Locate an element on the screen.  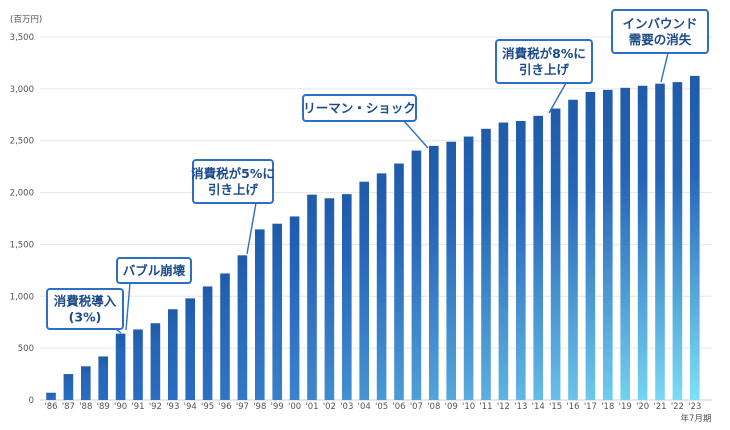
callout-text: バブル崩壊 is located at coordinates (154, 270).